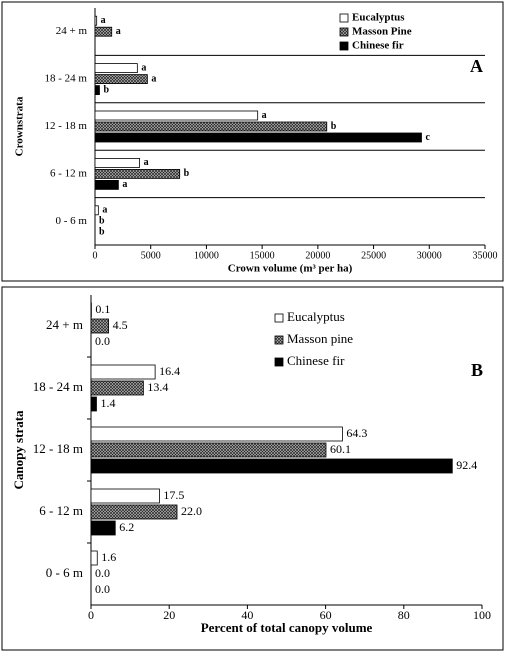 The width and height of the screenshot is (506, 653). Describe the element at coordinates (477, 370) in the screenshot. I see `panel-label: B` at that location.